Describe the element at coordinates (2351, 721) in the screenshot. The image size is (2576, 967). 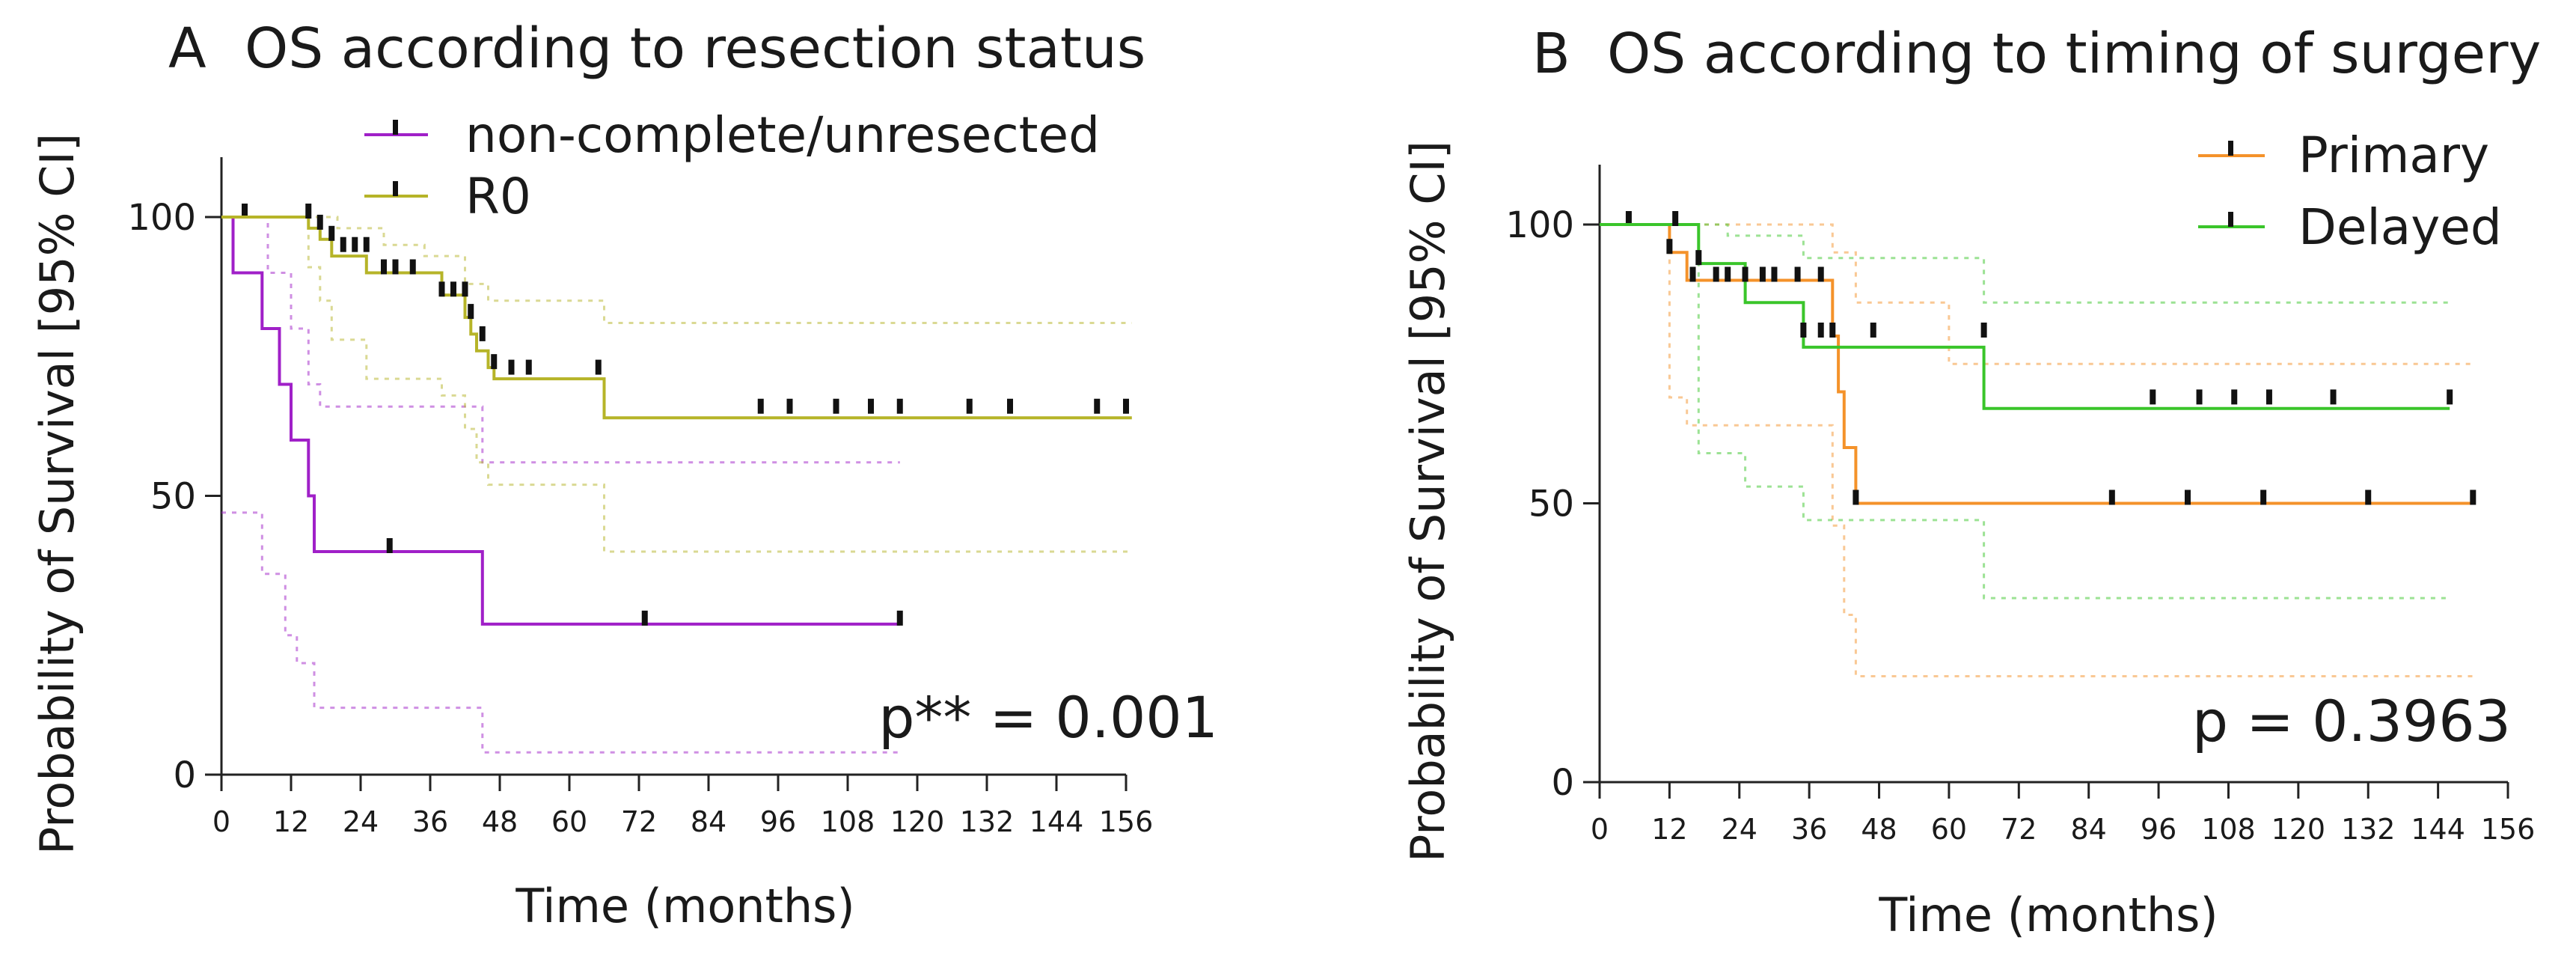
I see `panel-b-pvalue: p = 0.3963` at that location.